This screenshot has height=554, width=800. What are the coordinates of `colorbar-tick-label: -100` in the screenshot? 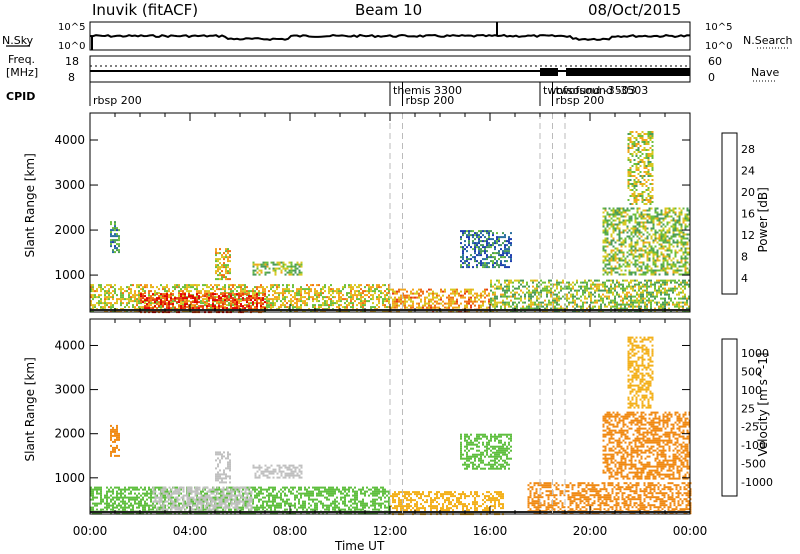 It's located at (753, 445).